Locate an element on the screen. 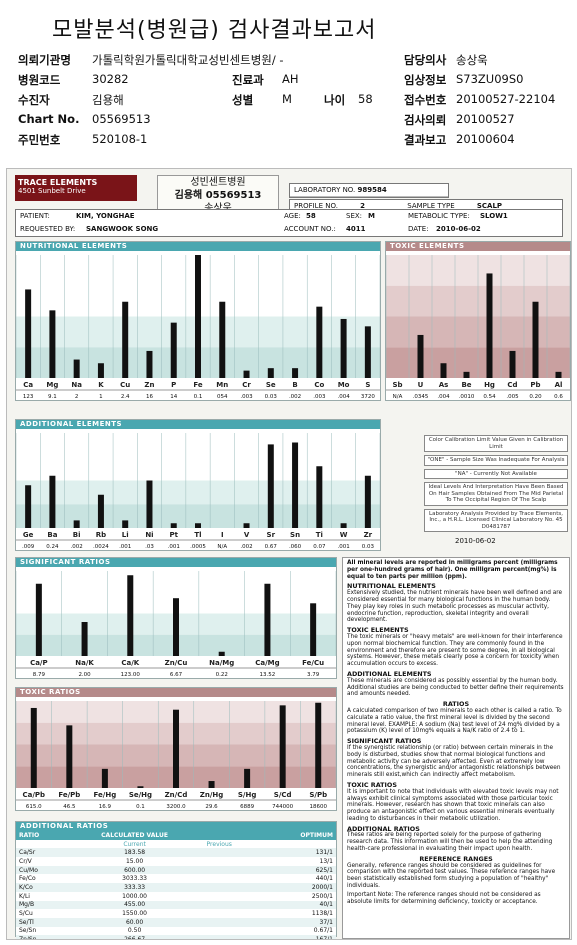 This screenshot has height=945, width=577. chart-label: Chart No. is located at coordinates (49, 119).